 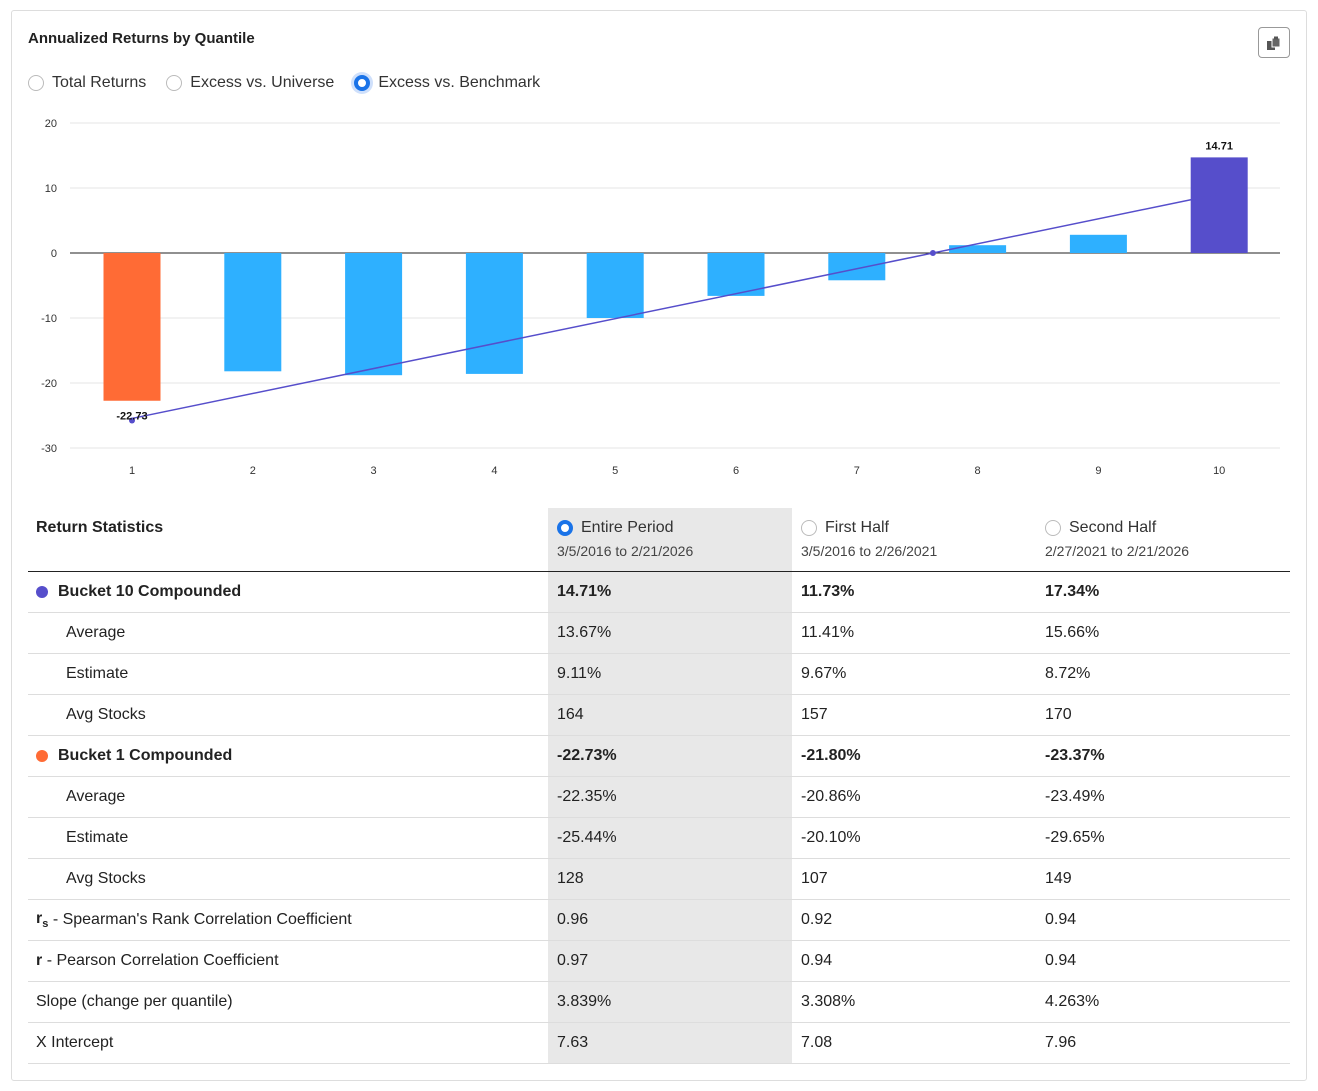 What do you see at coordinates (1113, 527) in the screenshot?
I see `period-label: Second Half` at bounding box center [1113, 527].